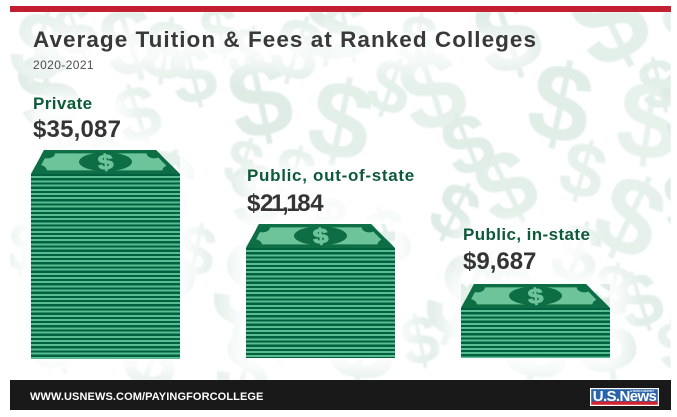 The image size is (677, 417). What do you see at coordinates (642, 391) in the screenshot?
I see `svg-text: & WORLD REPORT` at bounding box center [642, 391].